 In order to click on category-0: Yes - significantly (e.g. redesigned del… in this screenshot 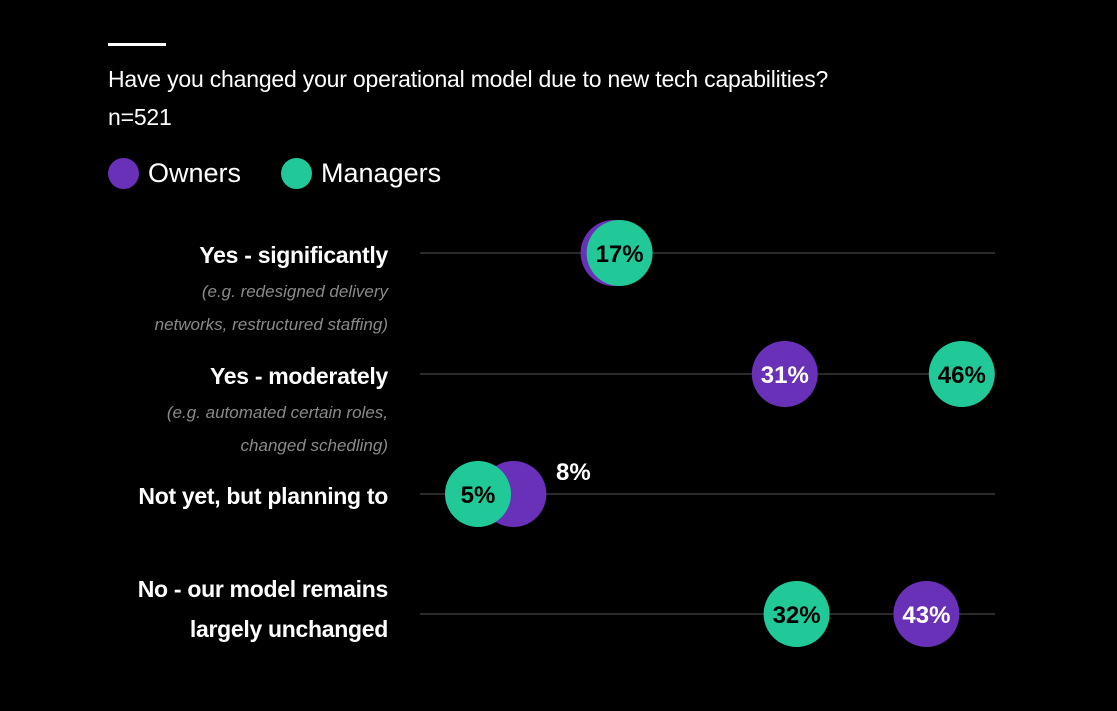, I will do `click(271, 288)`.